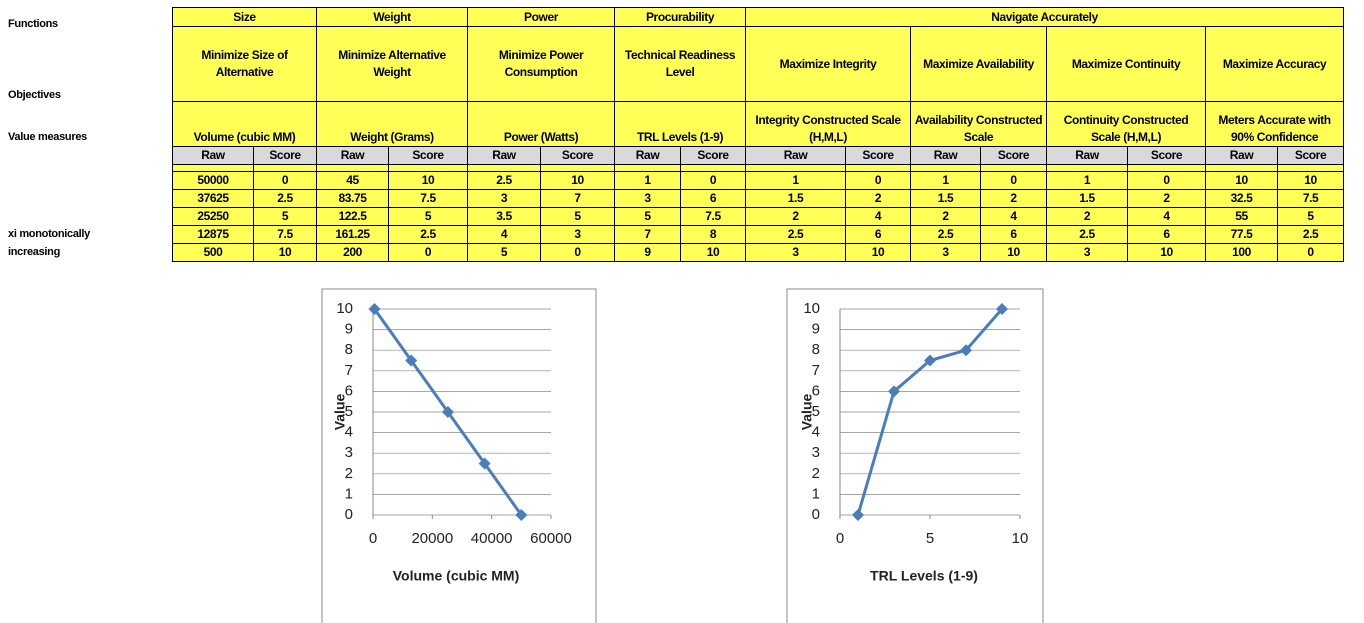  What do you see at coordinates (33, 24) in the screenshot?
I see `functions-label: Functions` at bounding box center [33, 24].